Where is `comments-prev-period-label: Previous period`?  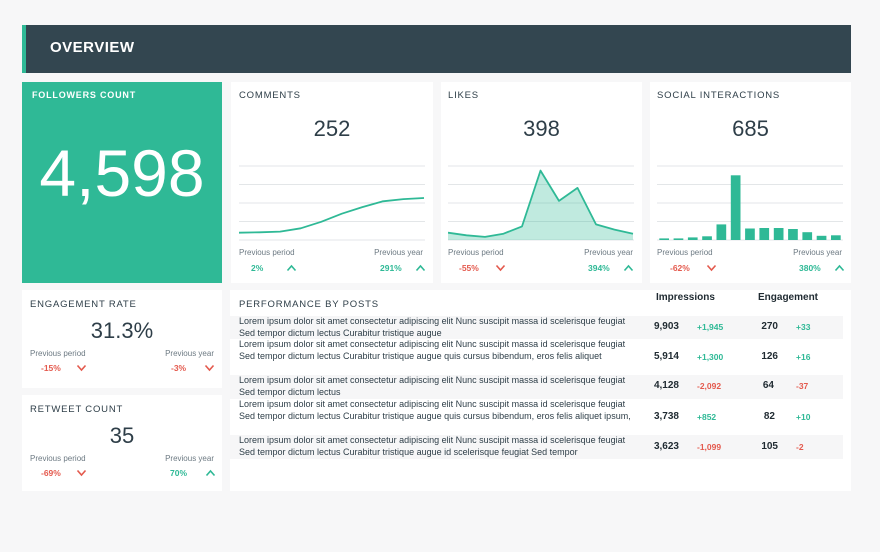 comments-prev-period-label: Previous period is located at coordinates (267, 252).